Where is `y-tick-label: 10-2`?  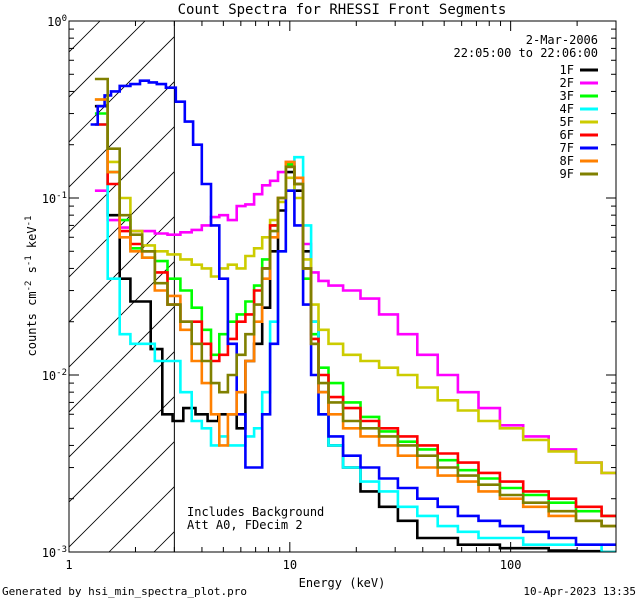 y-tick-label: 10-2 is located at coordinates (54, 375).